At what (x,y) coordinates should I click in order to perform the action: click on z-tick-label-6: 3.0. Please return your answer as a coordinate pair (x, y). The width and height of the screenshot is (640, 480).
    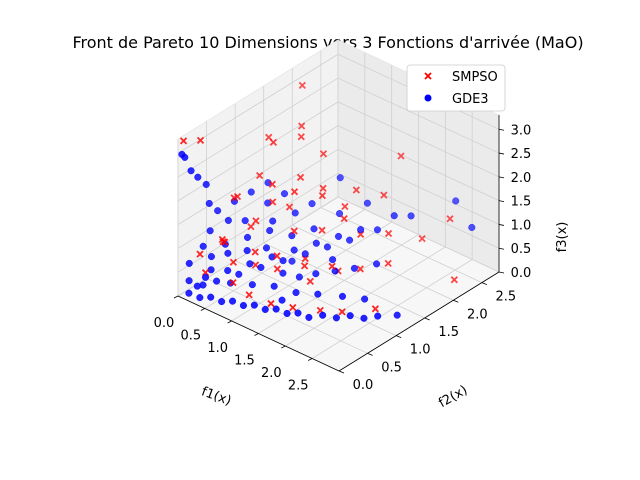
    Looking at the image, I should click on (521, 130).